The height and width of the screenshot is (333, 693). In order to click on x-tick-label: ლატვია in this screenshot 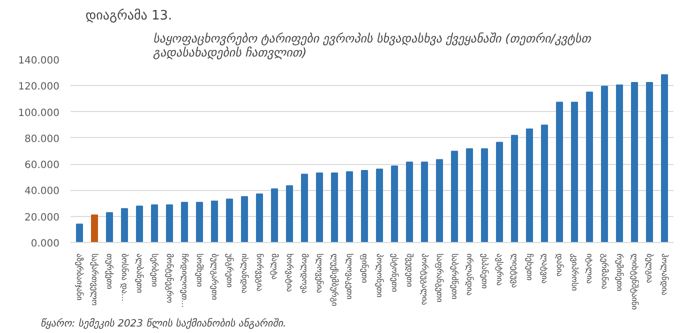, I will do `click(544, 269)`.